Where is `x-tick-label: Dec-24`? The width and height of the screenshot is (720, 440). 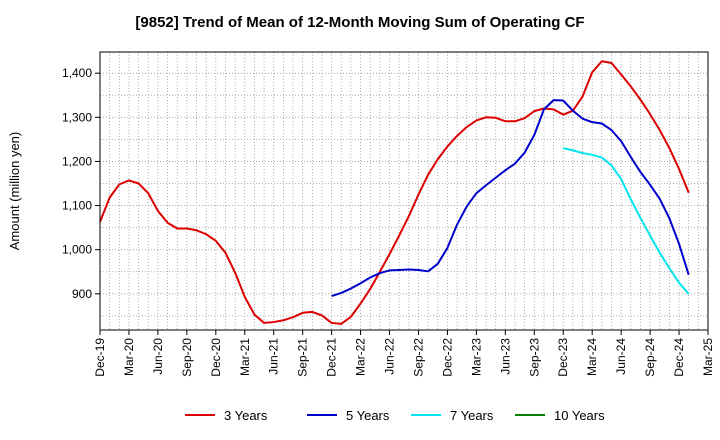 x-tick-label: Dec-24 is located at coordinates (679, 357).